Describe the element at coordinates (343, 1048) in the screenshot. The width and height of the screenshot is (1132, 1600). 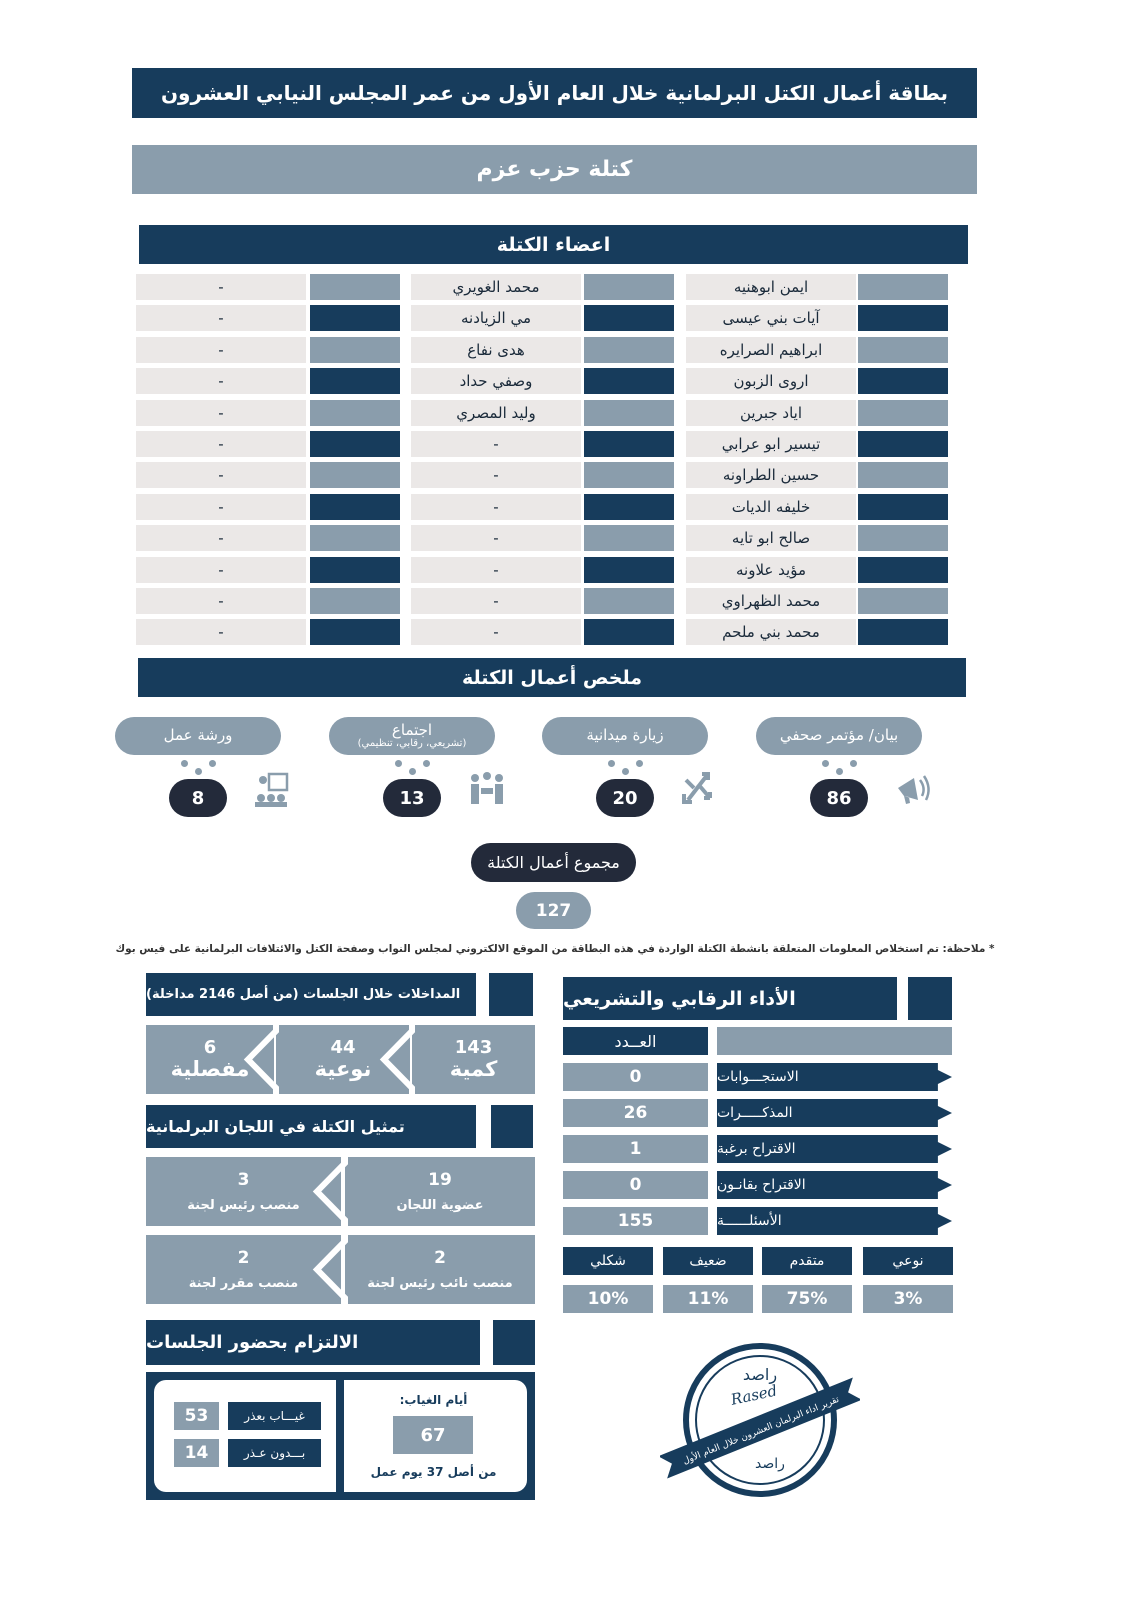
I see `intervention-value: 44` at that location.